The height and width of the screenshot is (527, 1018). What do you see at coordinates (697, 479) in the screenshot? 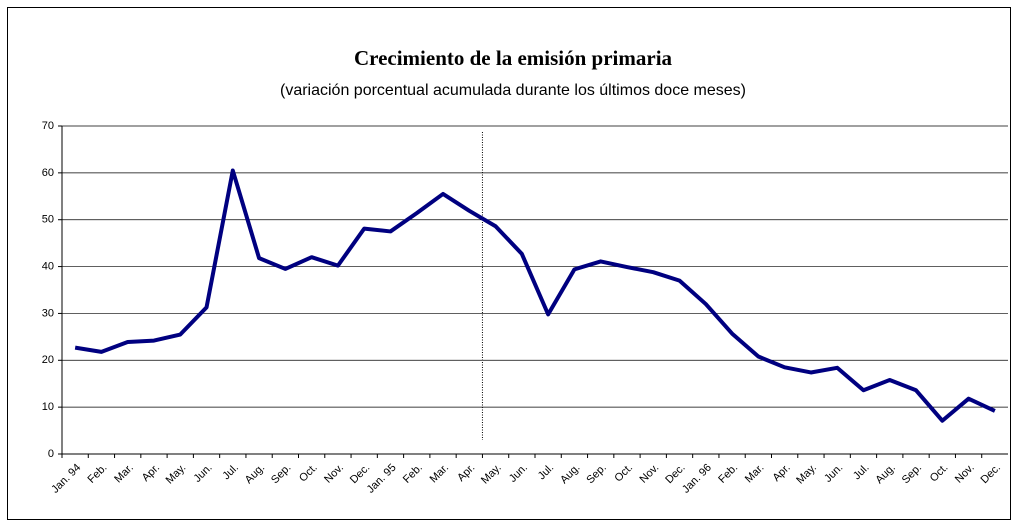
I see `x-tick-label: Jan. 96` at bounding box center [697, 479].